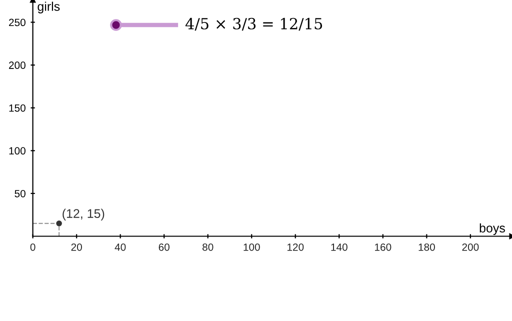 This screenshot has height=321, width=512. What do you see at coordinates (470, 247) in the screenshot?
I see `x-tick-label: 200` at bounding box center [470, 247].